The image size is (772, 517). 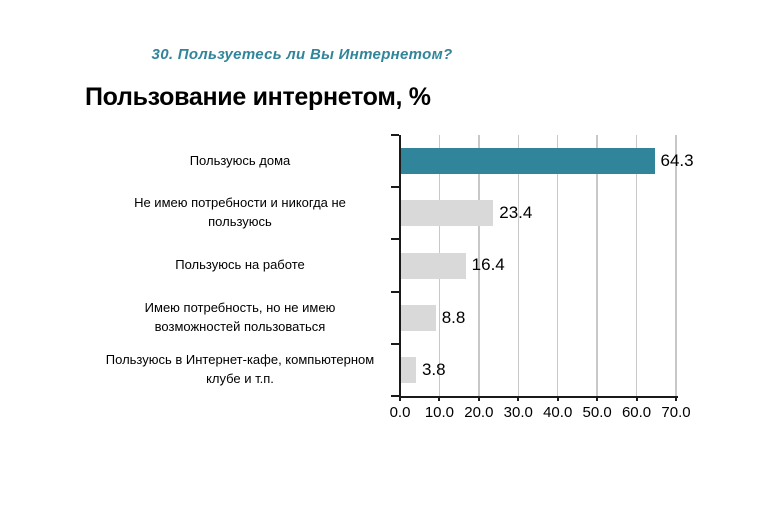 I want to click on x-axis-tick-label: 10.0, so click(x=439, y=412).